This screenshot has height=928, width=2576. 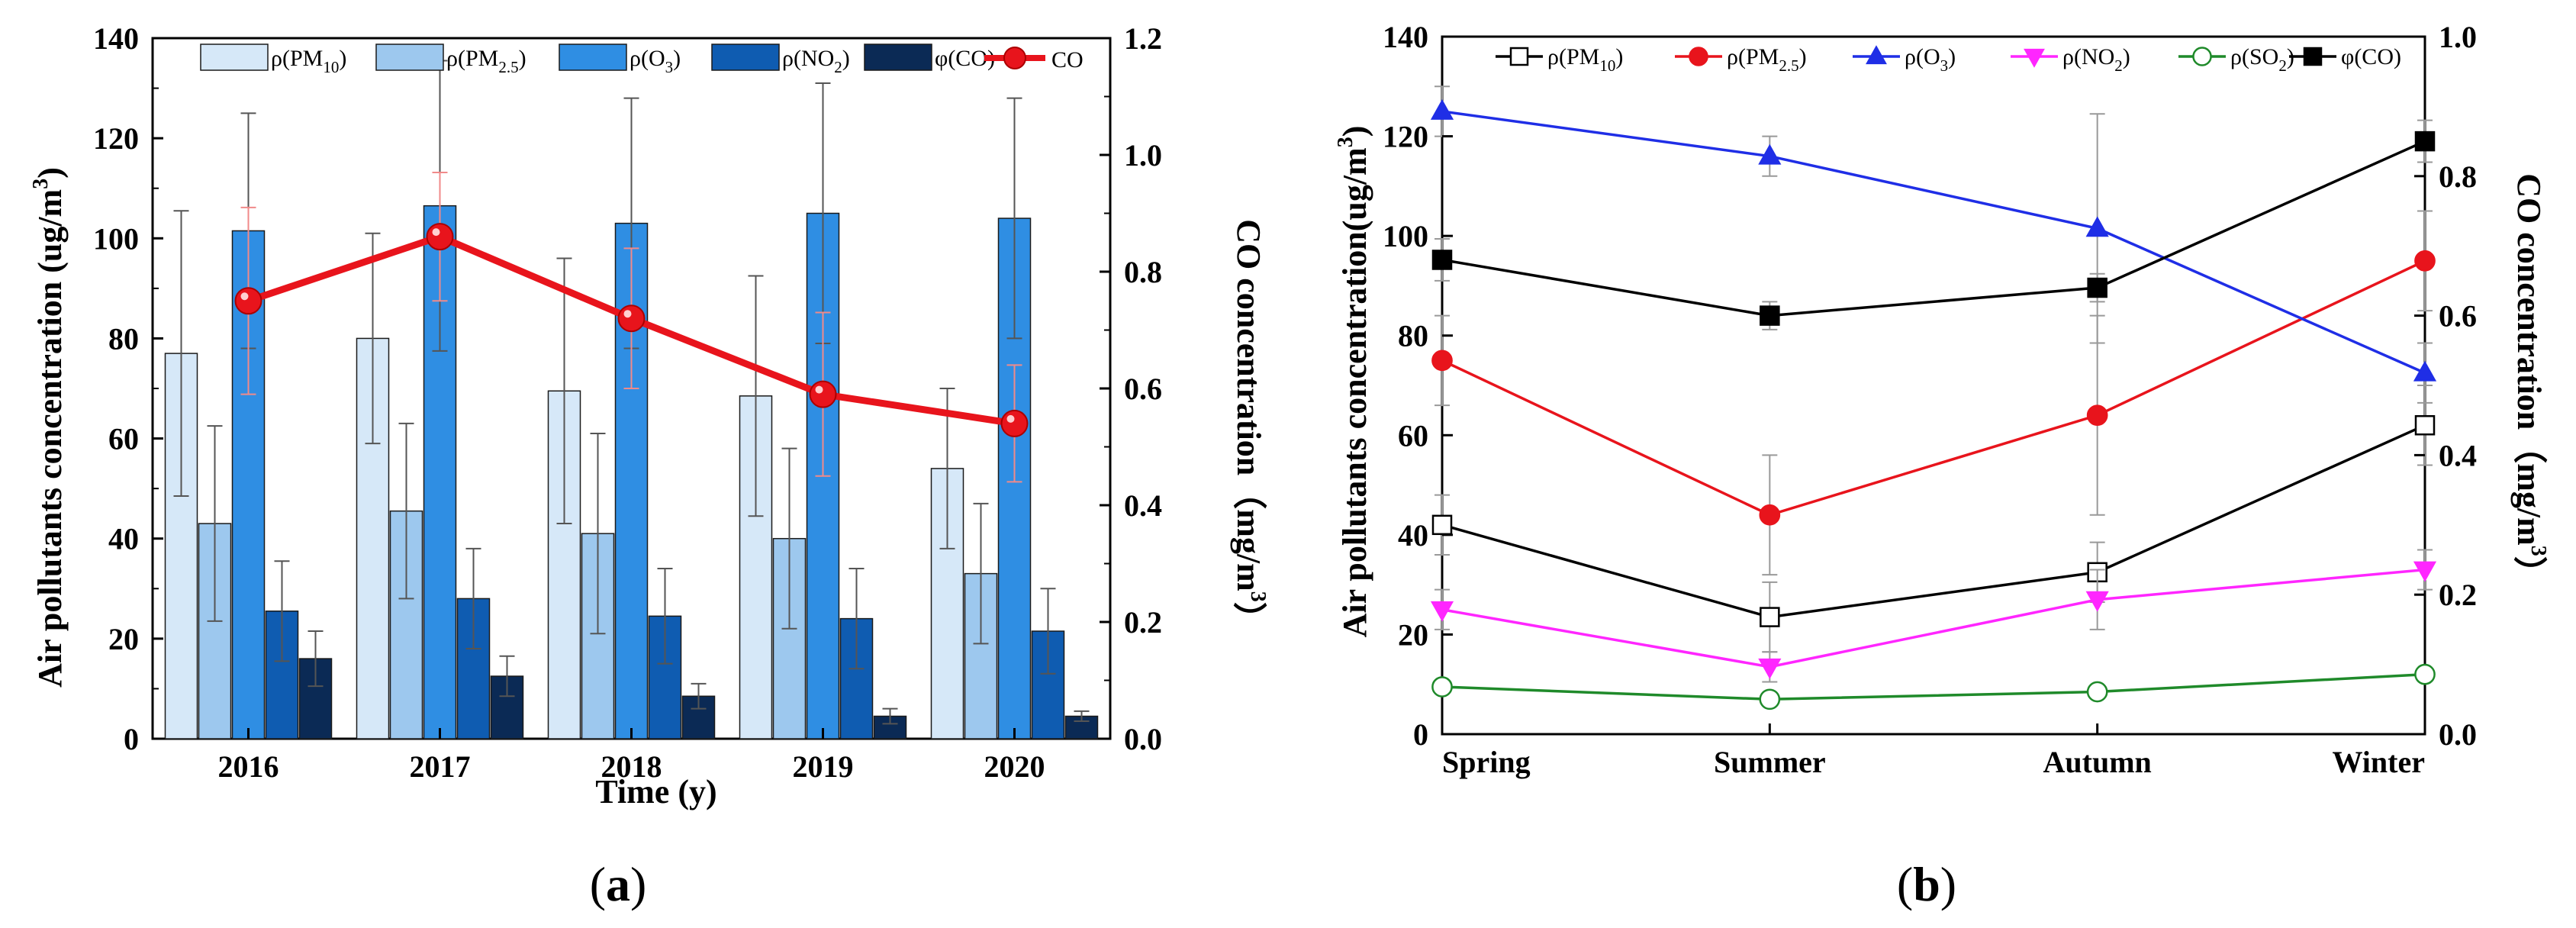 What do you see at coordinates (1926, 884) in the screenshot?
I see `panel-b-caption: (b)` at bounding box center [1926, 884].